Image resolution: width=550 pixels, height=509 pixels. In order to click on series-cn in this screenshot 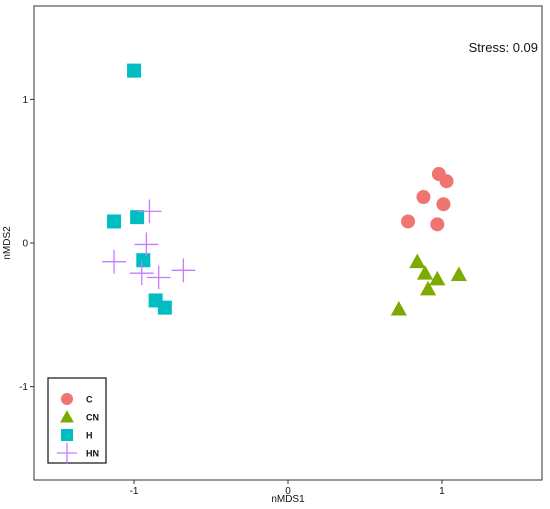, I will do `click(428, 284)`.